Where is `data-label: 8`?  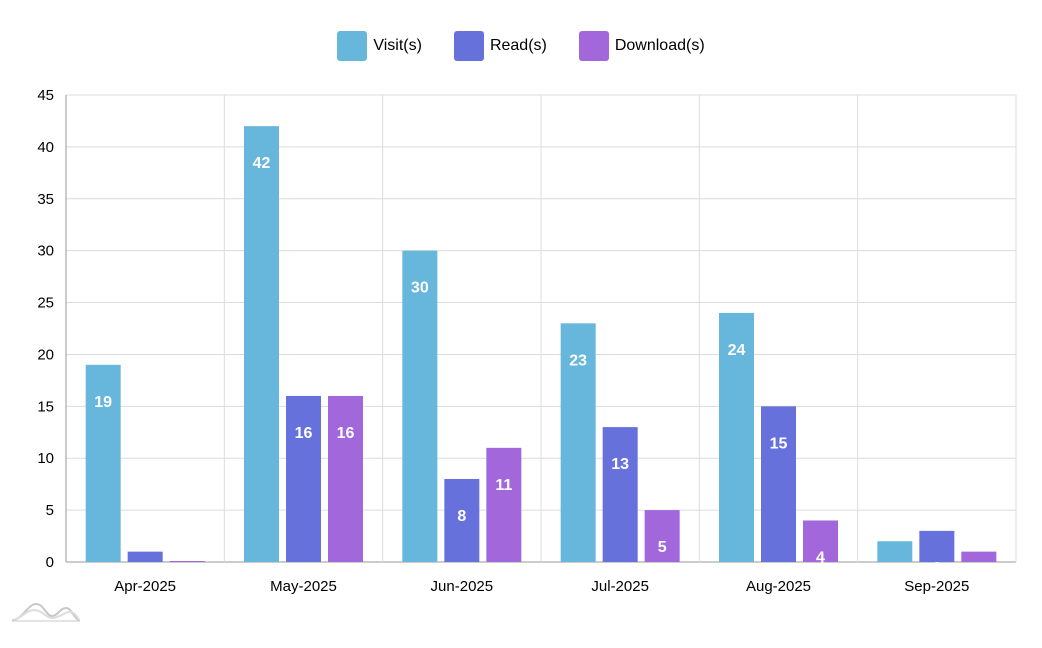 data-label: 8 is located at coordinates (461, 516).